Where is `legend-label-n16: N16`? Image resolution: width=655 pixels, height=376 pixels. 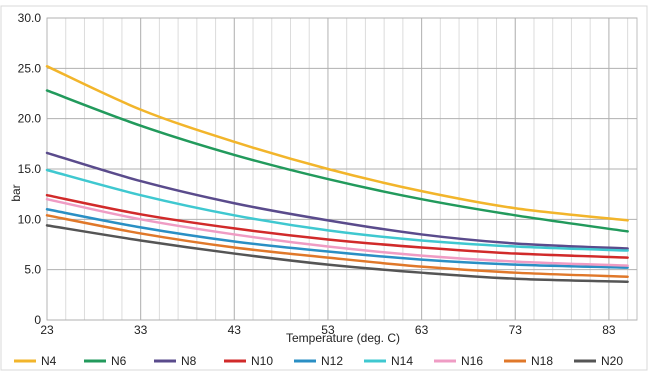 legend-label-n16: N16 is located at coordinates (472, 361).